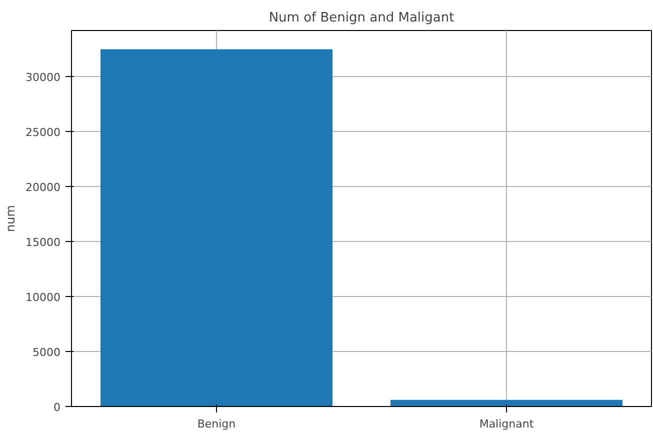 The image size is (653, 433). Describe the element at coordinates (57, 407) in the screenshot. I see `y-tick-label: 0` at that location.